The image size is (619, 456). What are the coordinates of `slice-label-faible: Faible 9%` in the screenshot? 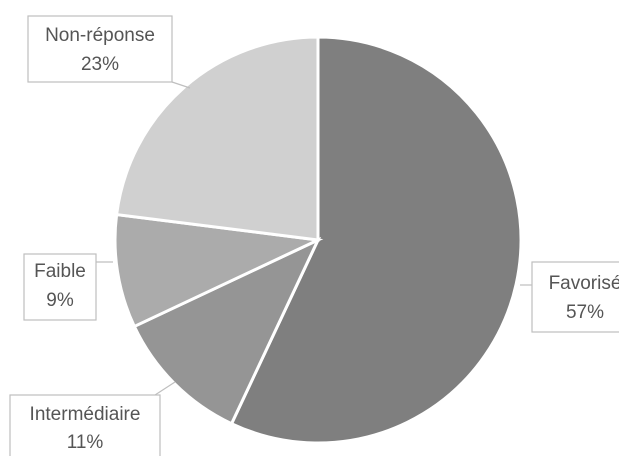 It's located at (68, 287).